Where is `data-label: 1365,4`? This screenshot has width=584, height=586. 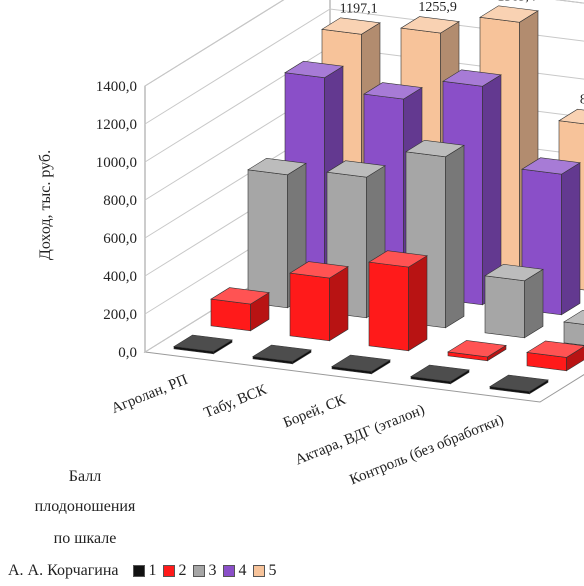
data-label: 1365,4 is located at coordinates (516, 2).